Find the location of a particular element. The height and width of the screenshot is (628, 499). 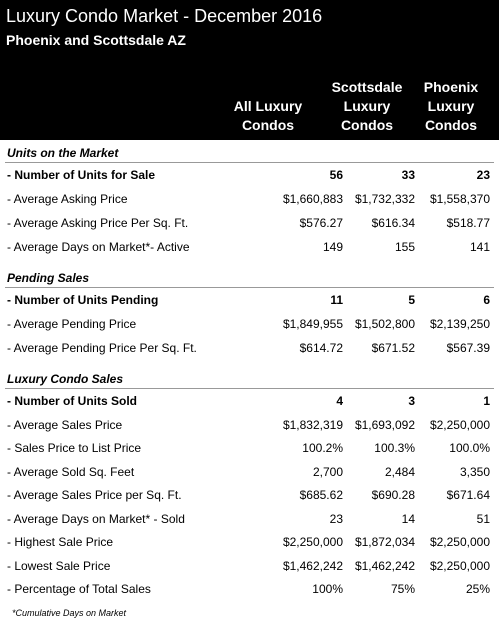

cell-value: $576.27 is located at coordinates (321, 223).